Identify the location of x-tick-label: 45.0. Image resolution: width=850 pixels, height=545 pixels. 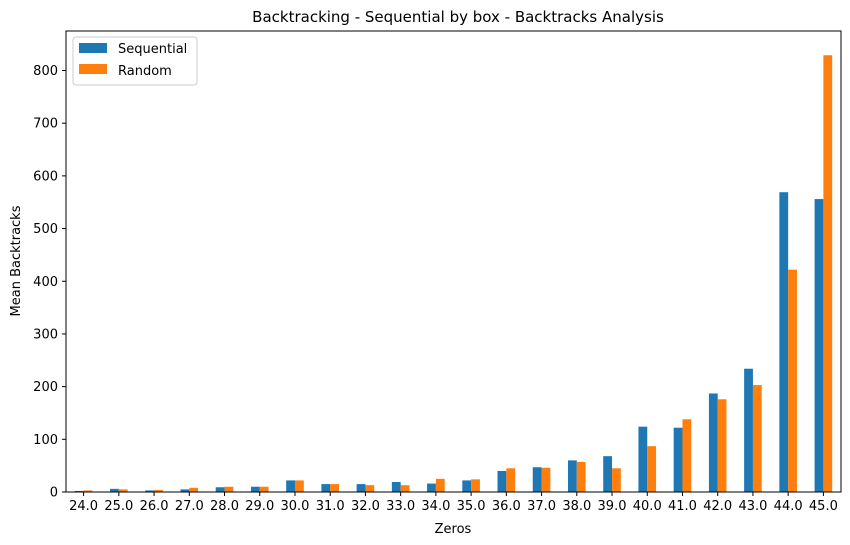
(823, 506).